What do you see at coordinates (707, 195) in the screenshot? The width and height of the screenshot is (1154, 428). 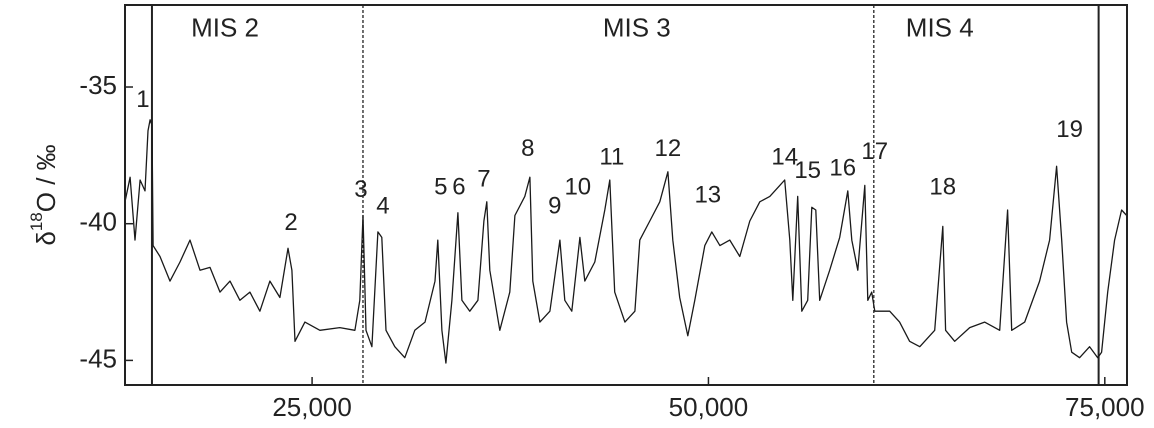 I see `event-label: 13` at bounding box center [707, 195].